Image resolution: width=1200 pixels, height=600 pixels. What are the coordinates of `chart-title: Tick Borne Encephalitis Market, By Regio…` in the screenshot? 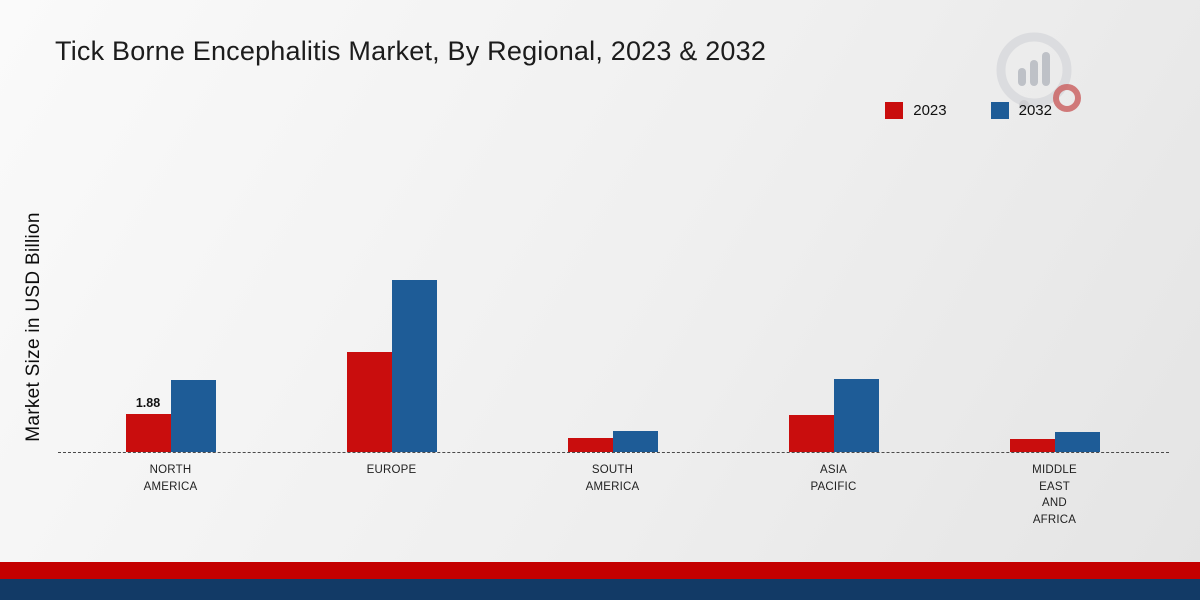 It's located at (411, 51).